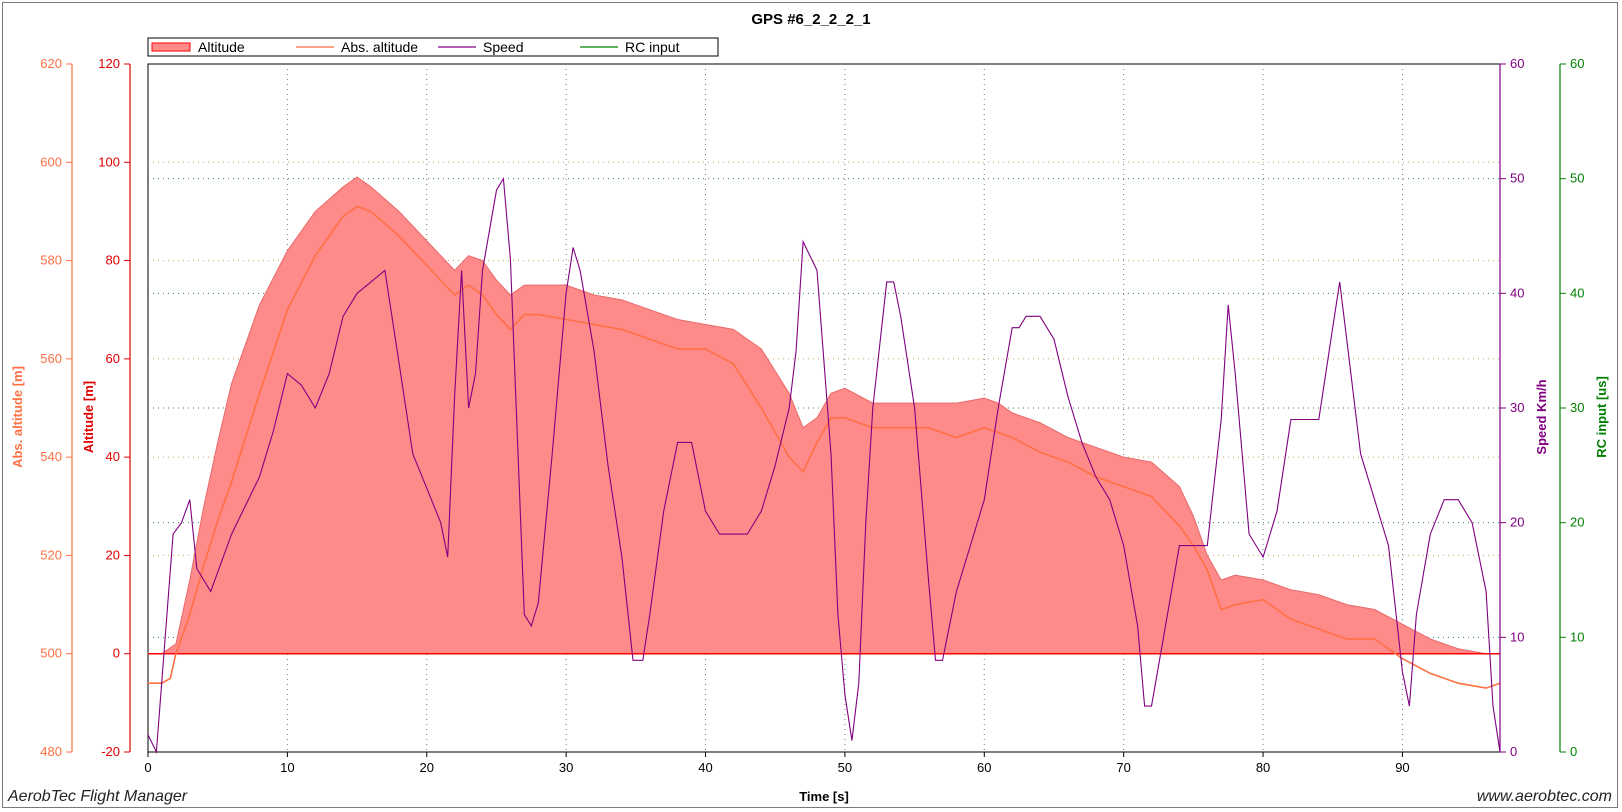 This screenshot has height=812, width=1622. What do you see at coordinates (51, 751) in the screenshot?
I see `tick-label-abs_altitude: 480` at bounding box center [51, 751].